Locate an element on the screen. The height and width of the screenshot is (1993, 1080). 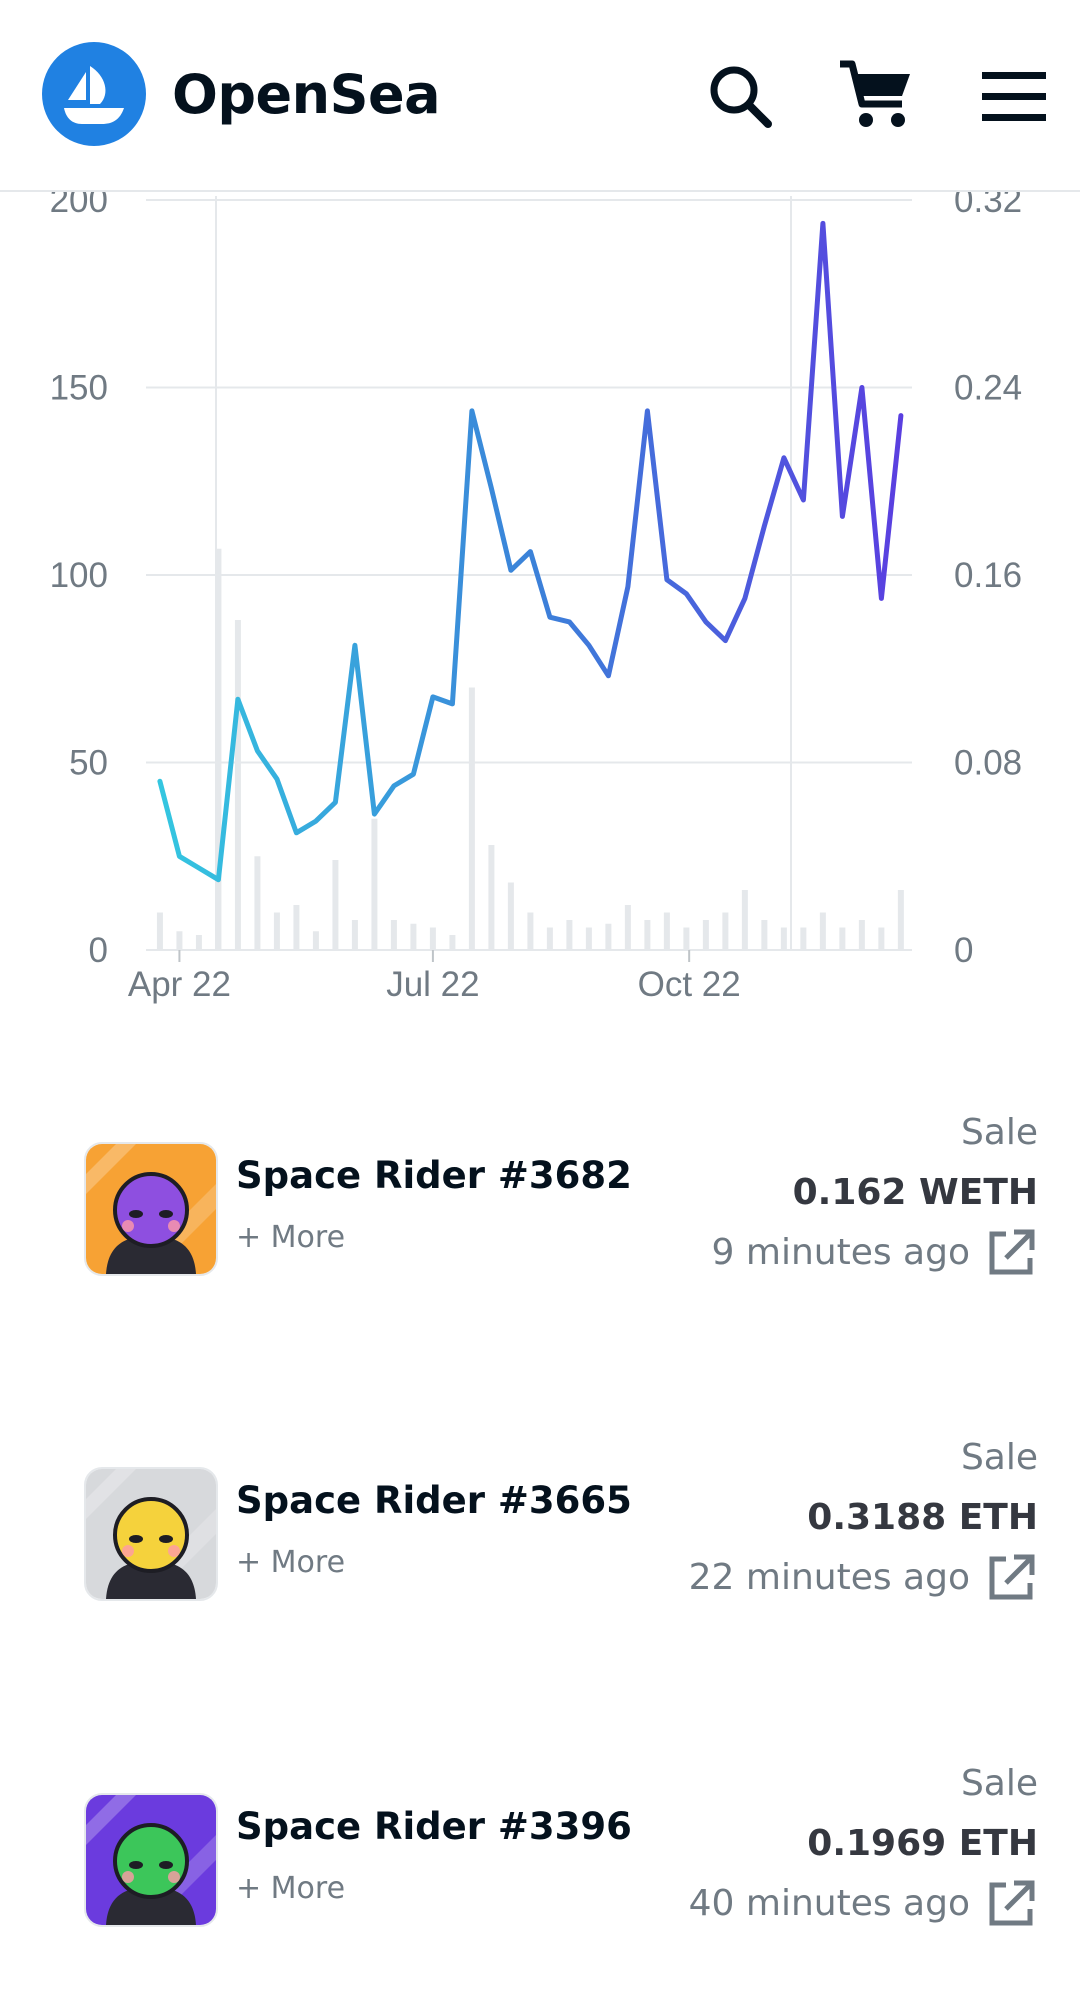
menu-icon is located at coordinates (1020, 96).